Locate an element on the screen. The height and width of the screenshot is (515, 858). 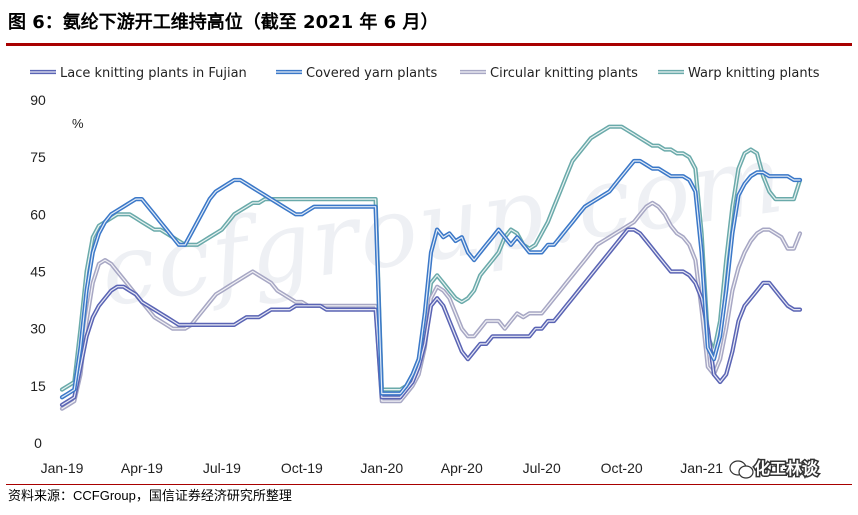
legend-label: Lace knitting plants in Fujian is located at coordinates (153, 73).